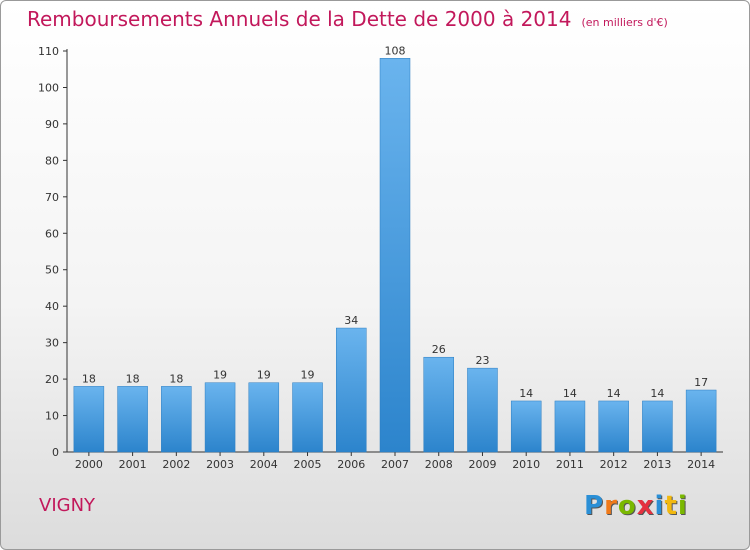 This screenshot has width=750, height=550. I want to click on y-tick-label: 90, so click(52, 124).